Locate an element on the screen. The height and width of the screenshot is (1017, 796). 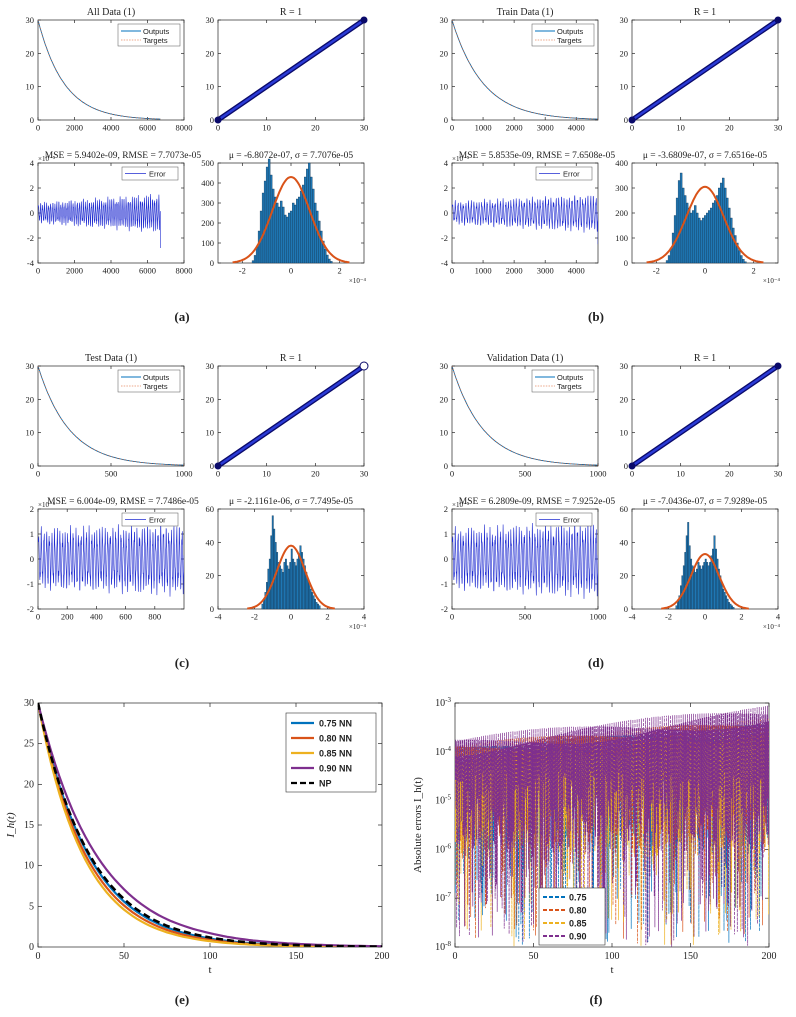
panel-d-hist-x-tick-label: 0 is located at coordinates (705, 617).